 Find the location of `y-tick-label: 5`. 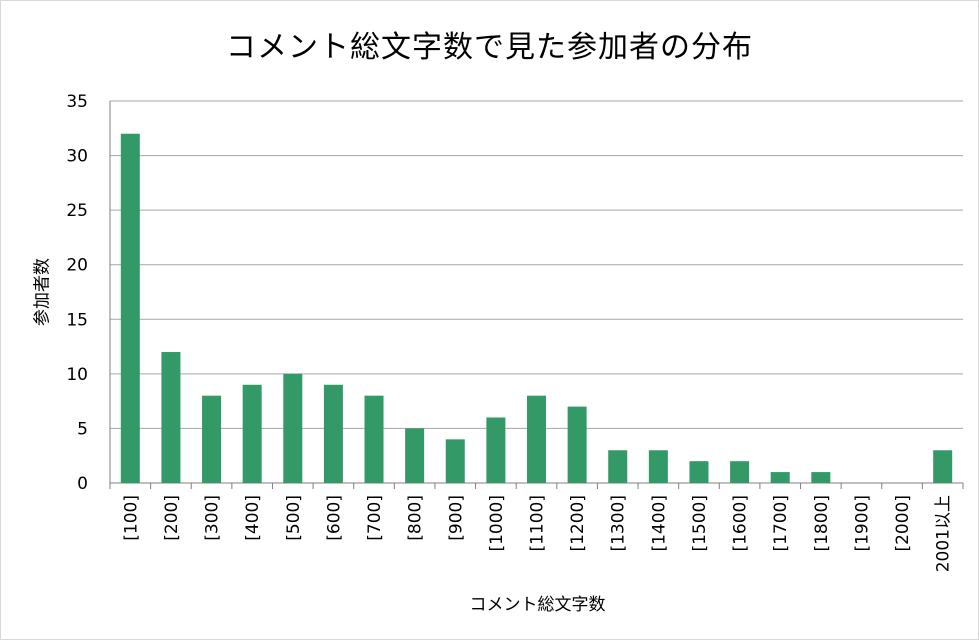

y-tick-label: 5 is located at coordinates (82, 429).